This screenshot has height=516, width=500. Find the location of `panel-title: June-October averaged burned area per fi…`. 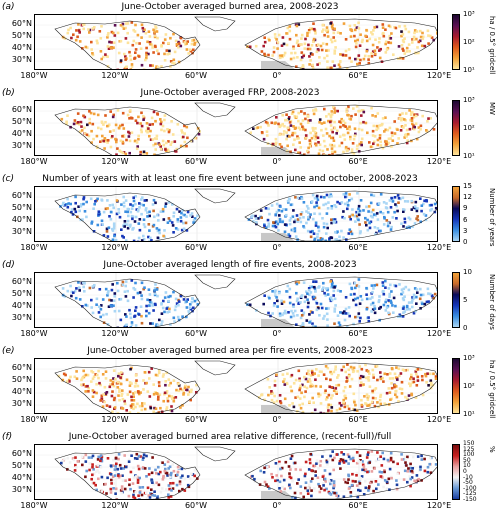

panel-title: June-October averaged burned area per fi… is located at coordinates (230, 351).